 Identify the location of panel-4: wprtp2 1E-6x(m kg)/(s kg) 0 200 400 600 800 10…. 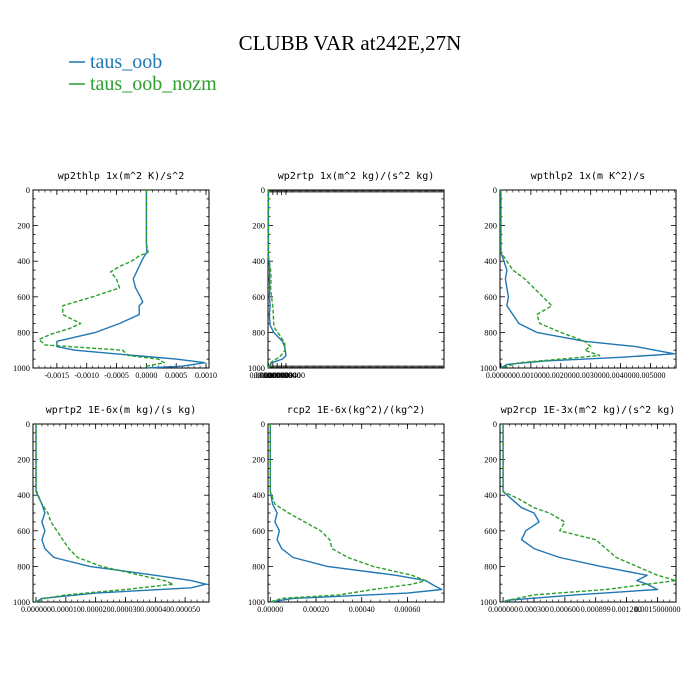
(111, 509).